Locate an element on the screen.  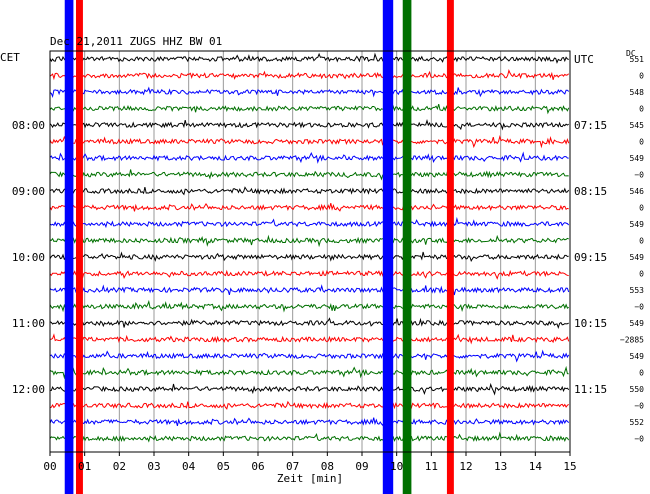
offset-label: 550 is located at coordinates (637, 389).